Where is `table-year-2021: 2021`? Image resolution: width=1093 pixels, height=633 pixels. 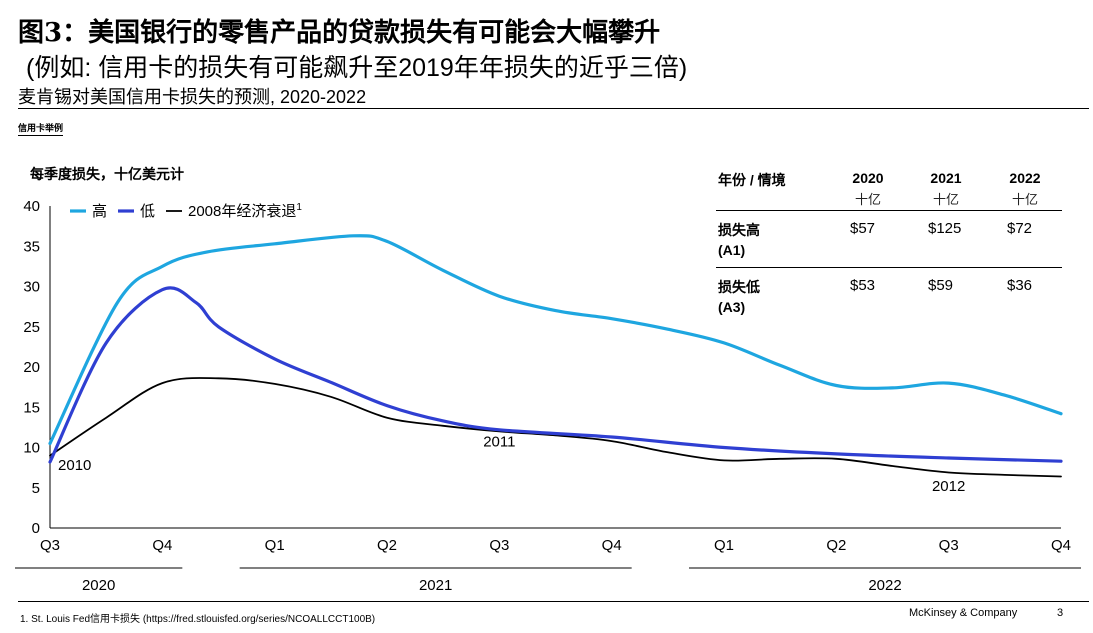
table-year-2021: 2021 is located at coordinates (946, 178).